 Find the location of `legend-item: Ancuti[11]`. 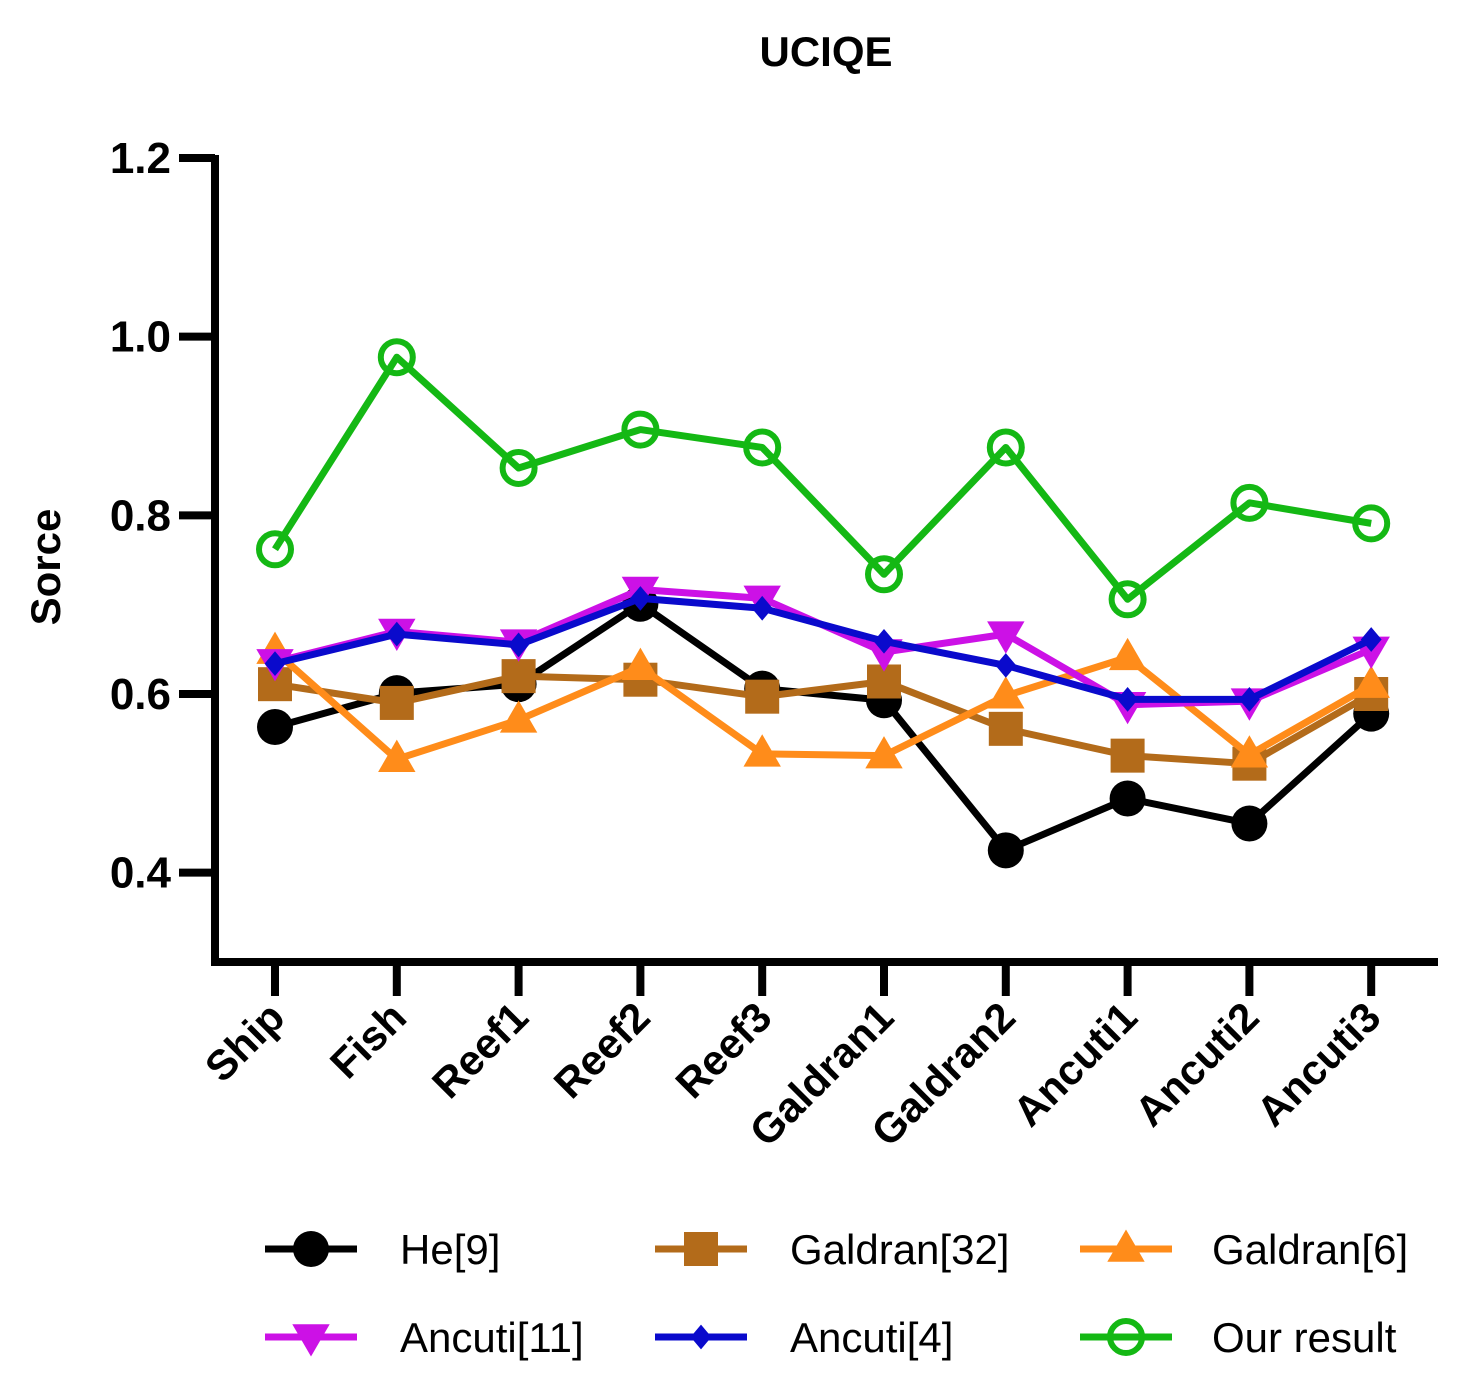

legend-item: Ancuti[11] is located at coordinates (424, 1337).